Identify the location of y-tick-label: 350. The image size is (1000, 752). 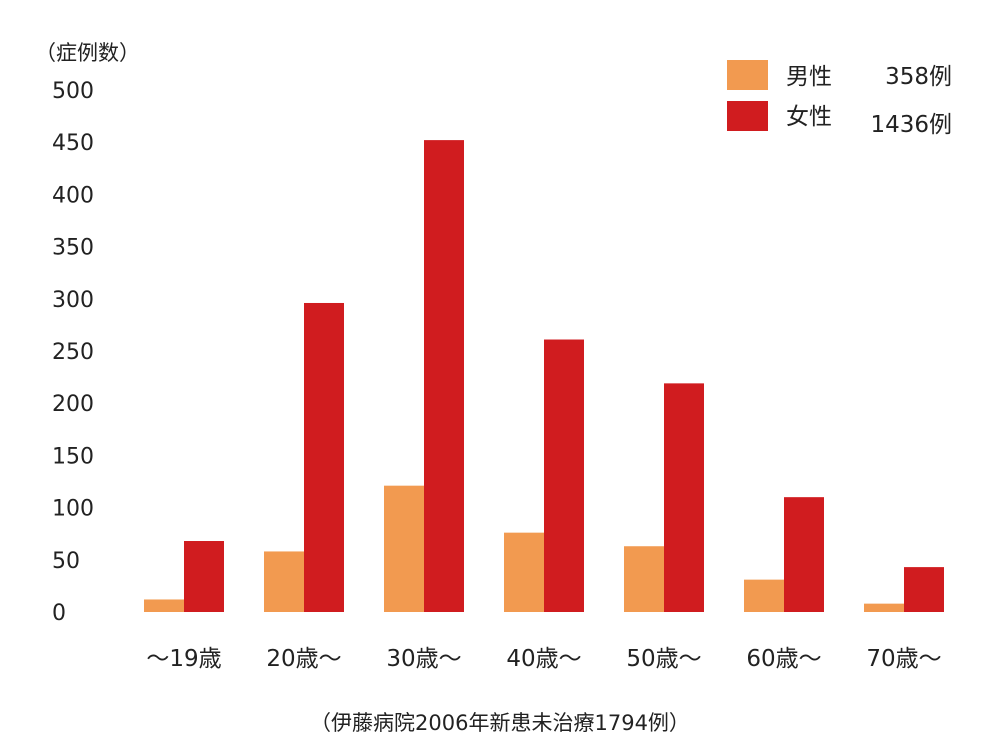
(73, 248).